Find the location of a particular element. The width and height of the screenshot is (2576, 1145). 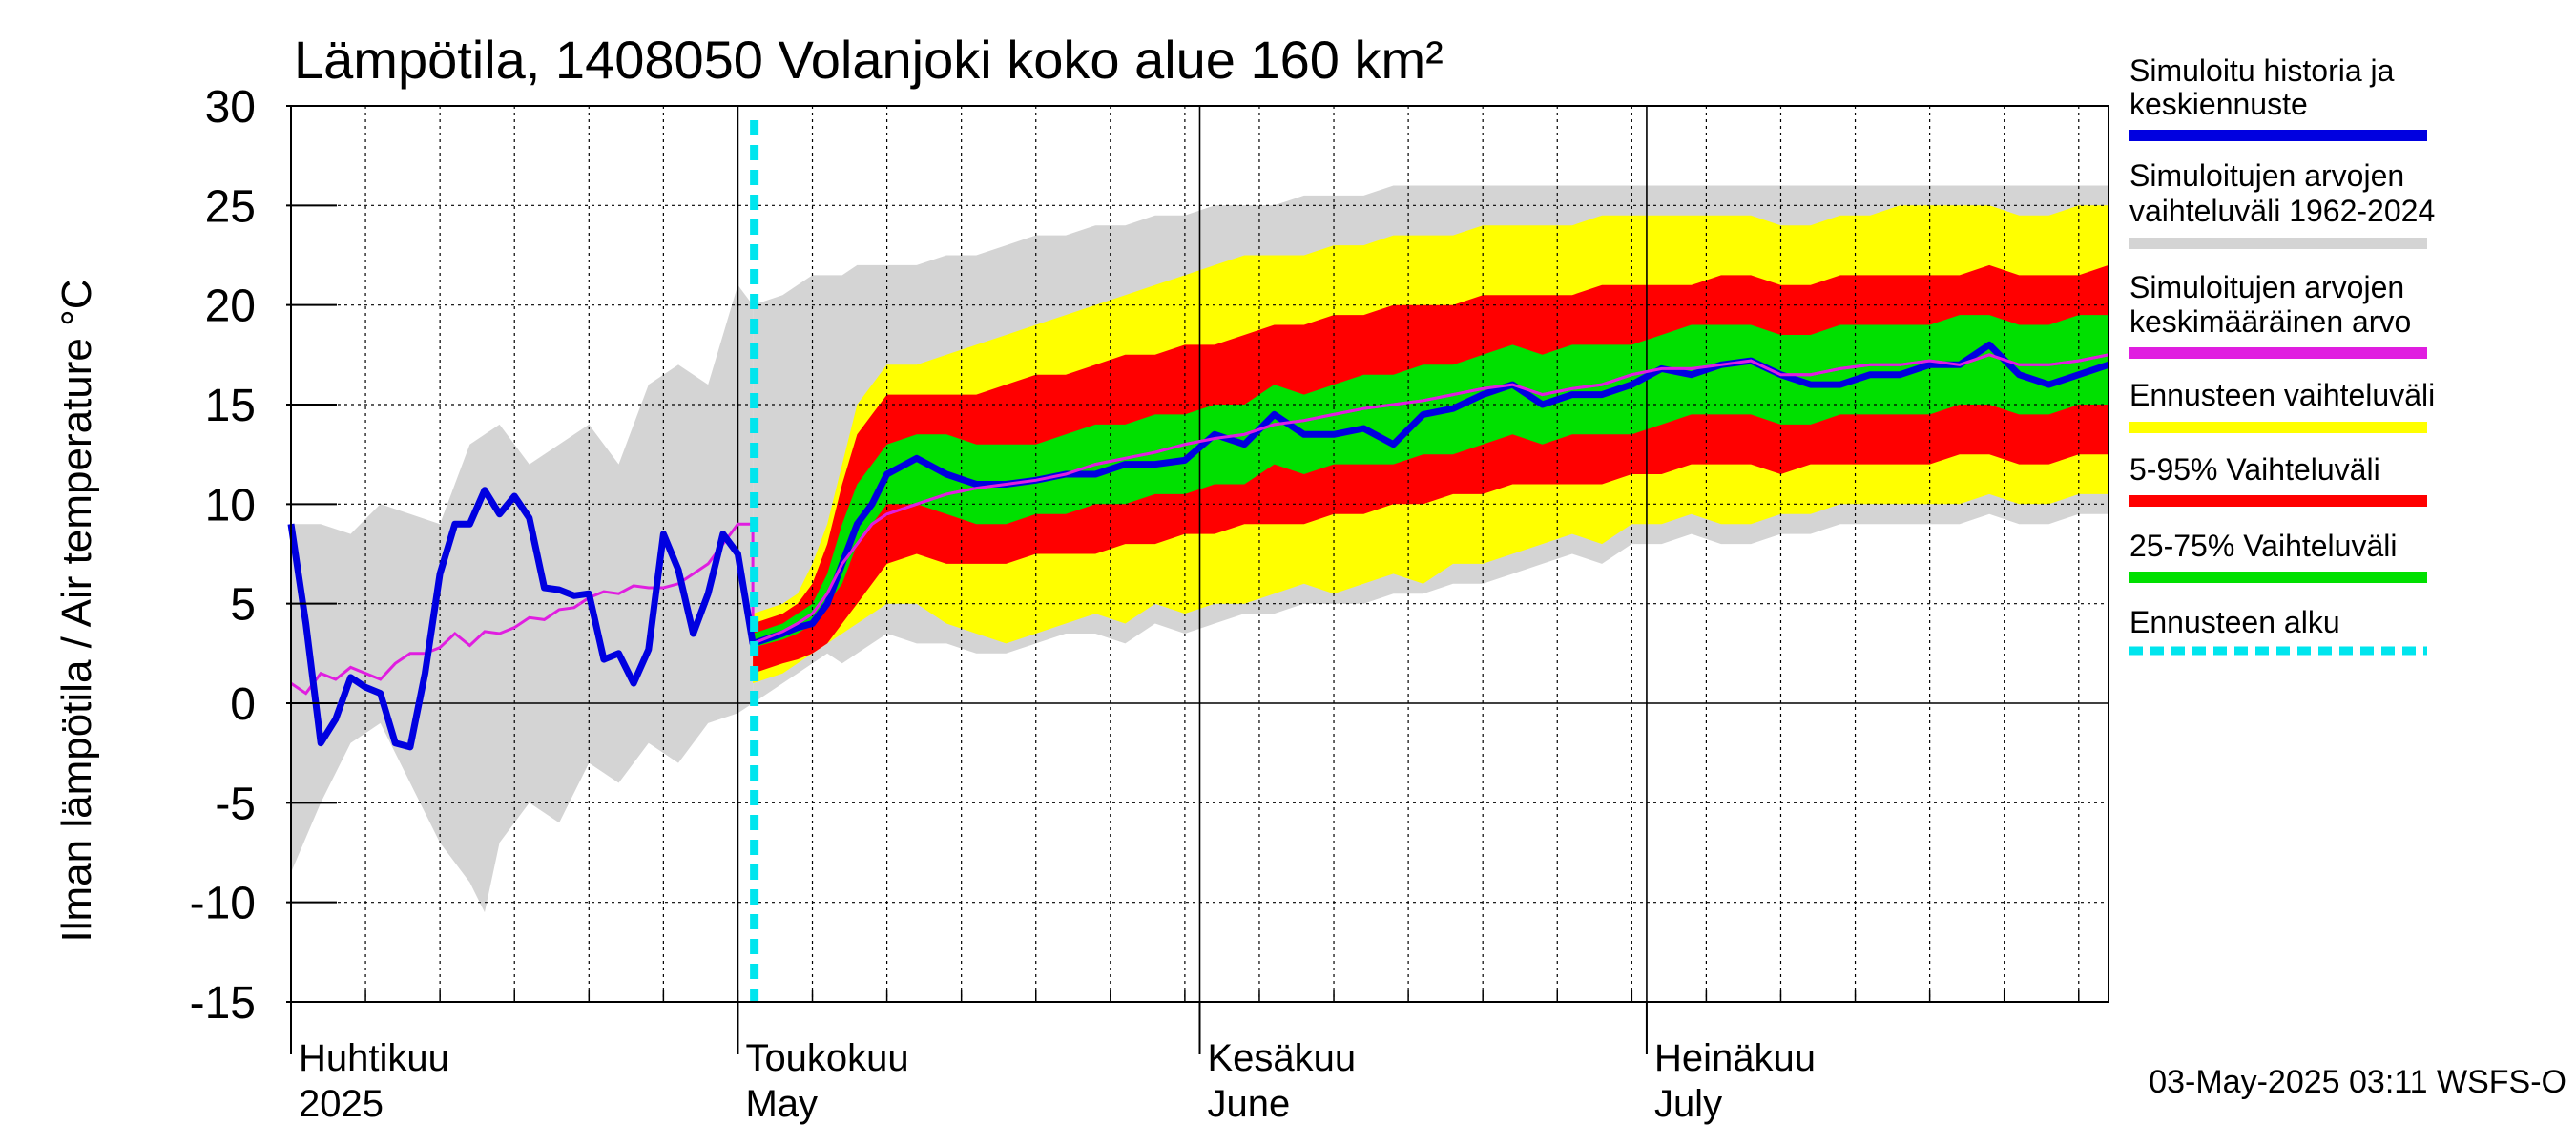

y-tick-label: 0 is located at coordinates (243, 704).